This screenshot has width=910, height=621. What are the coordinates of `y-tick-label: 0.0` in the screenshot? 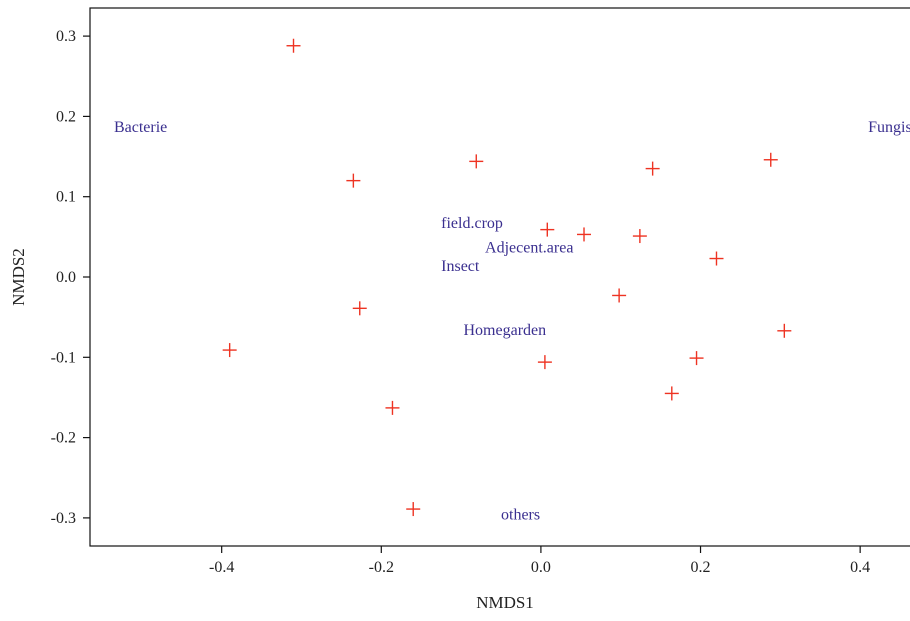 It's located at (66, 277).